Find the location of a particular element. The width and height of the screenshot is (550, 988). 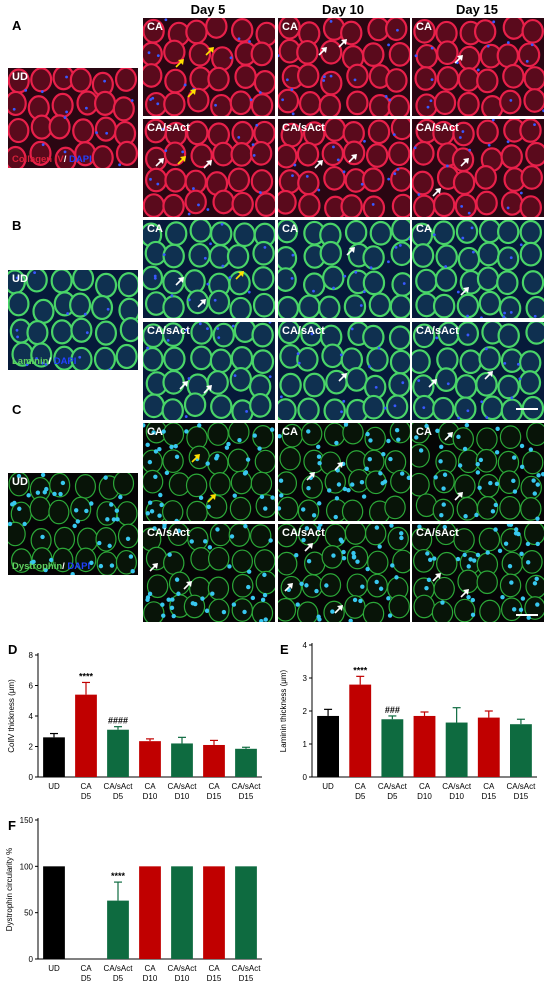

x-tick-label: CA/sAct is located at coordinates (119, 968).